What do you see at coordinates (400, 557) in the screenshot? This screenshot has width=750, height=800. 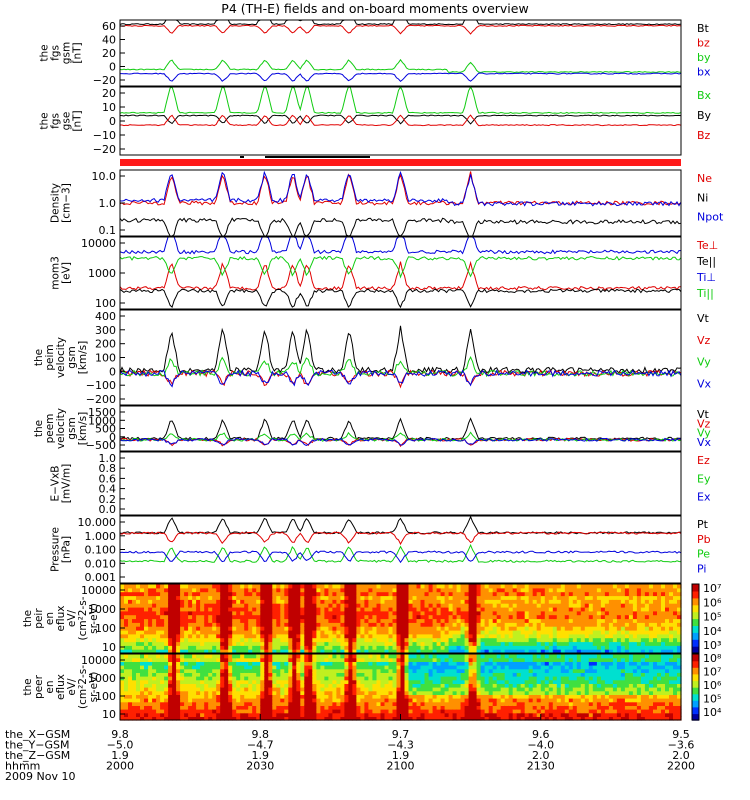 I see `series-line-pi` at bounding box center [400, 557].